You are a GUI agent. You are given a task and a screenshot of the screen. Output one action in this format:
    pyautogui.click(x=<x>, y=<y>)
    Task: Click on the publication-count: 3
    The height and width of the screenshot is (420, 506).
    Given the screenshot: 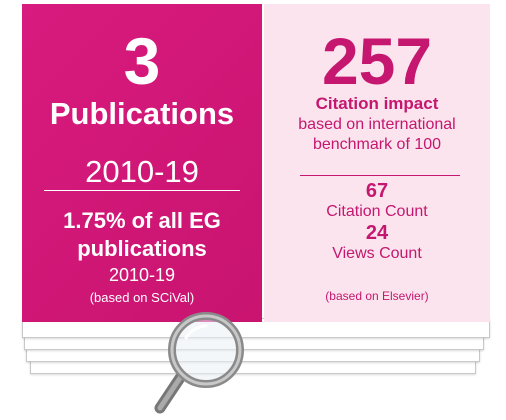 What is the action you would take?
    pyautogui.click(x=142, y=61)
    